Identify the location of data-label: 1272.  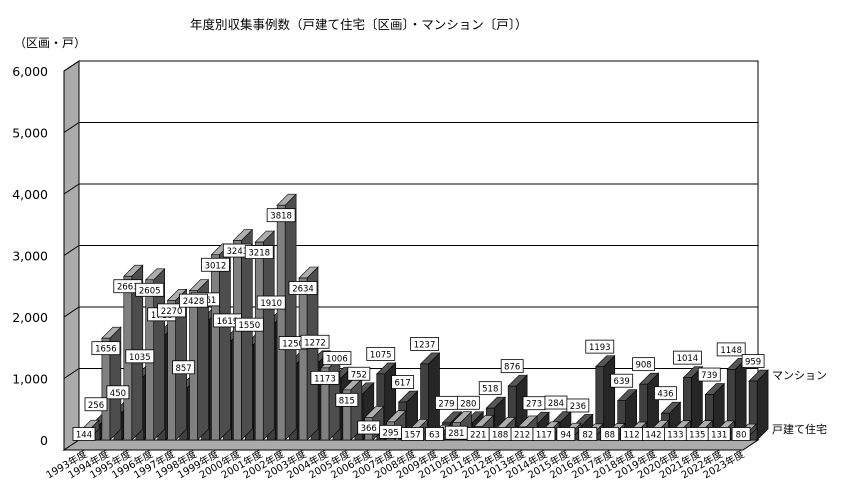
(315, 341).